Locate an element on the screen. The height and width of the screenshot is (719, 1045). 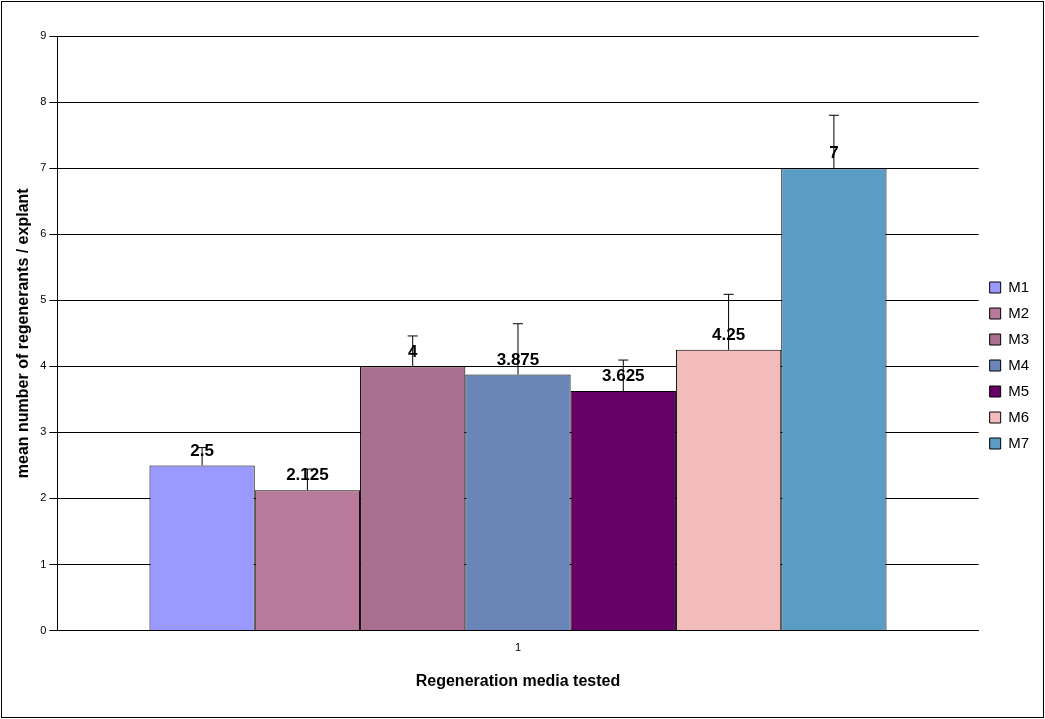
legend-label: M7 is located at coordinates (1019, 442).